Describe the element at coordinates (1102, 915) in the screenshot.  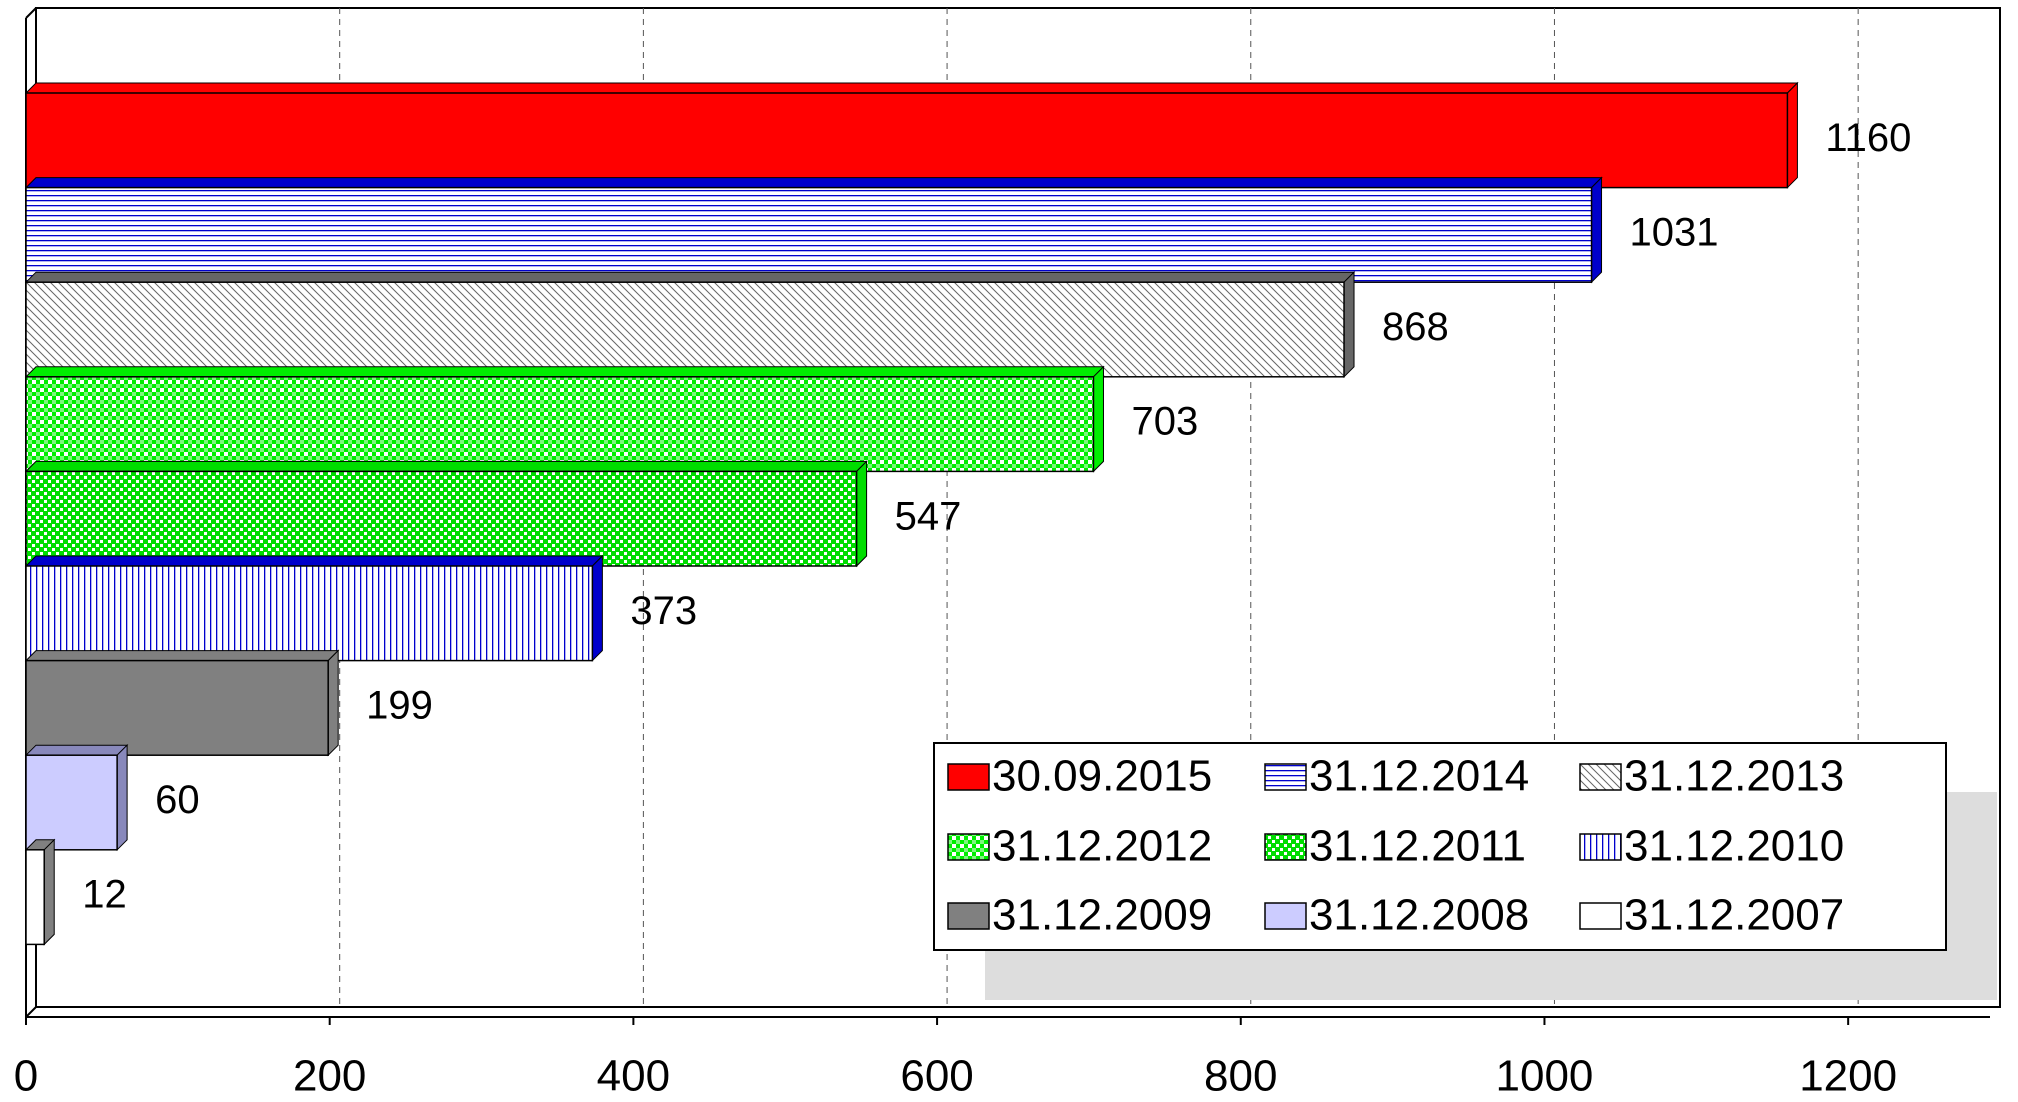
I see `legend-label: 31.12.2009` at that location.